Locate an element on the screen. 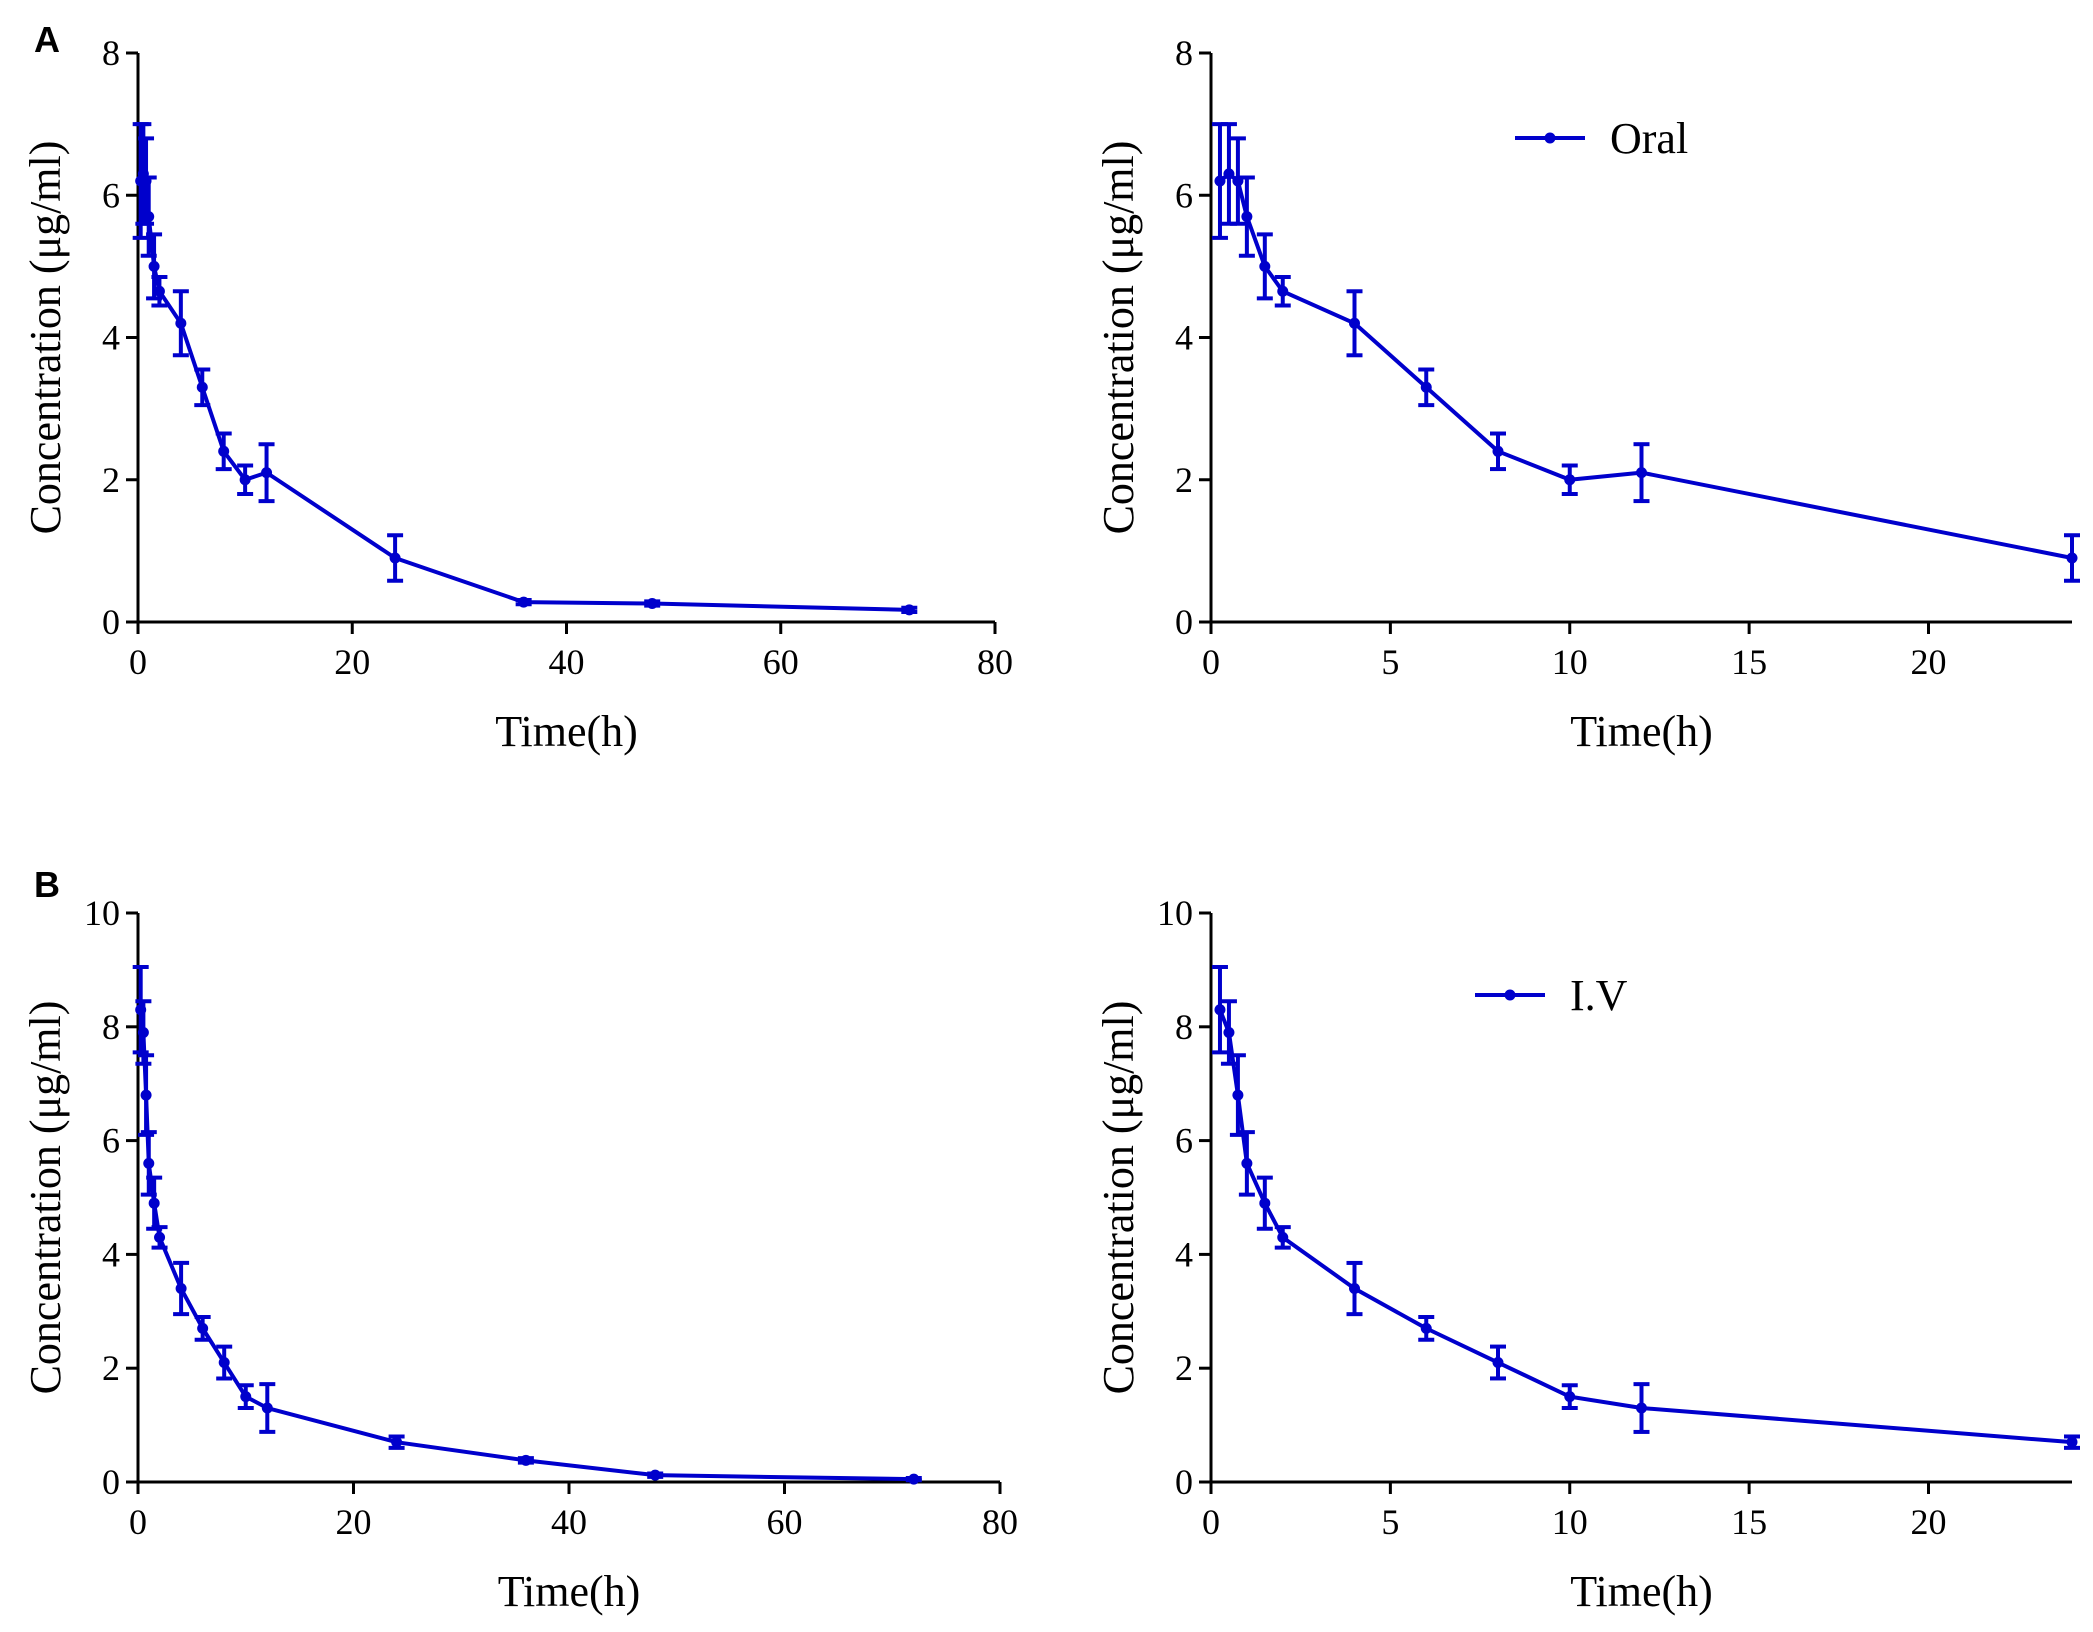 The width and height of the screenshot is (2093, 1632). legend: I.V is located at coordinates (1551, 995).